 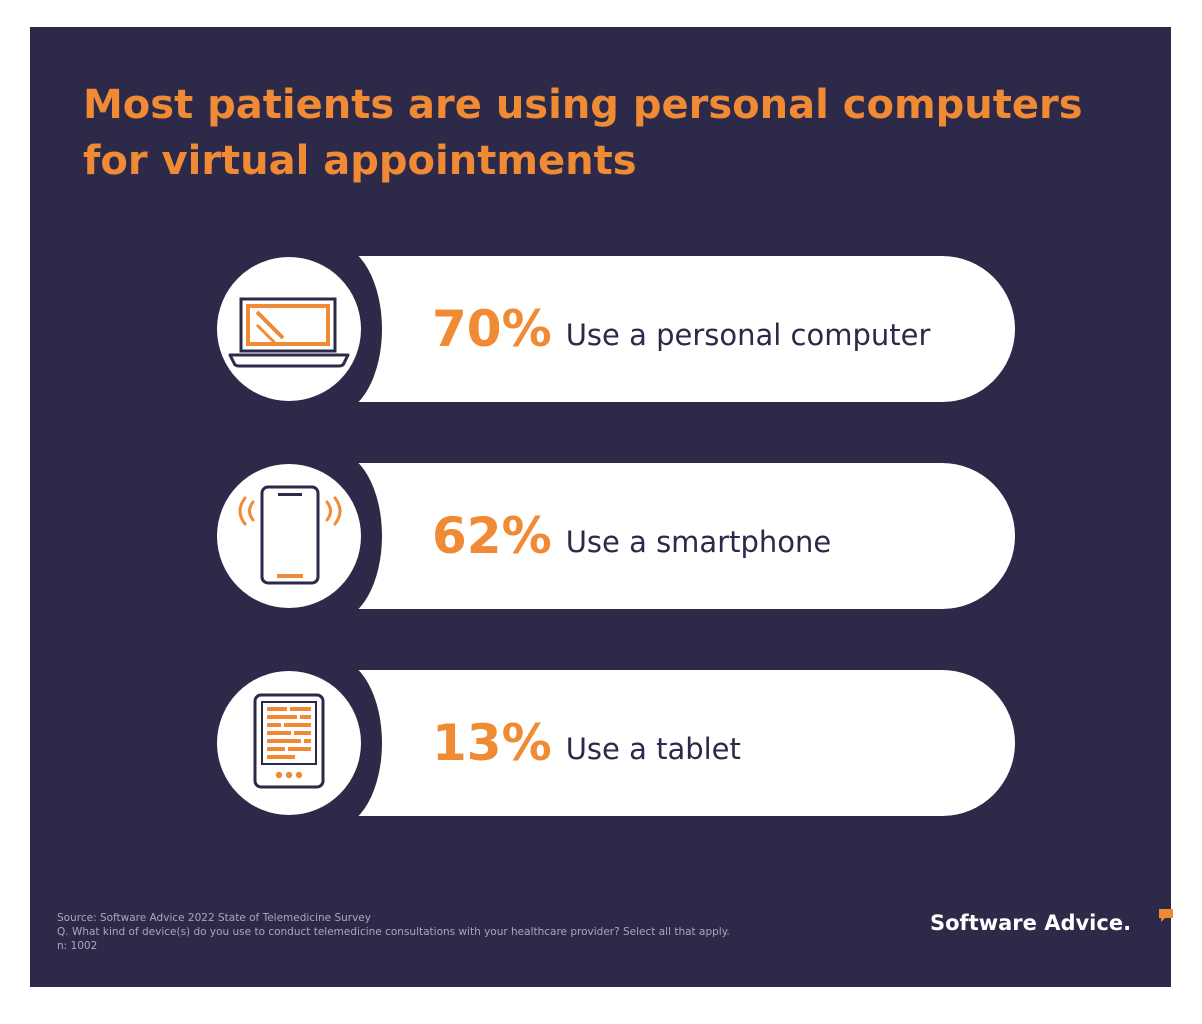 What do you see at coordinates (653, 748) in the screenshot?
I see `stat-label: Use a tablet` at bounding box center [653, 748].